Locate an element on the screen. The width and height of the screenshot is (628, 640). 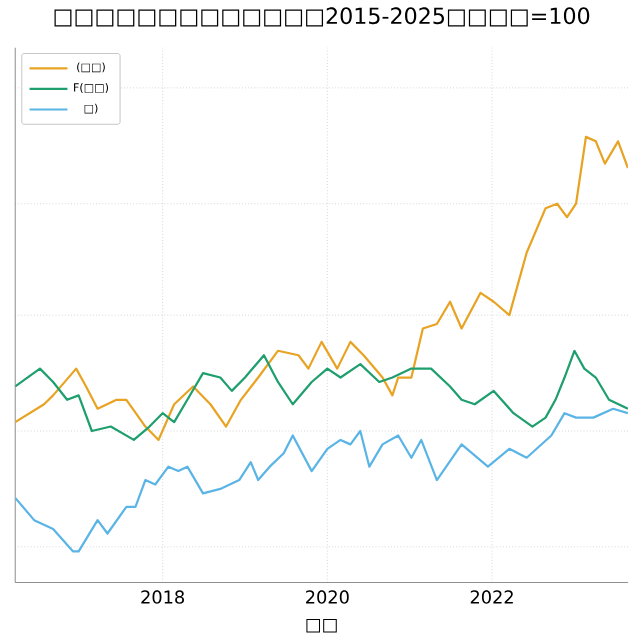
x-axis-title: □□ is located at coordinates (321, 626).